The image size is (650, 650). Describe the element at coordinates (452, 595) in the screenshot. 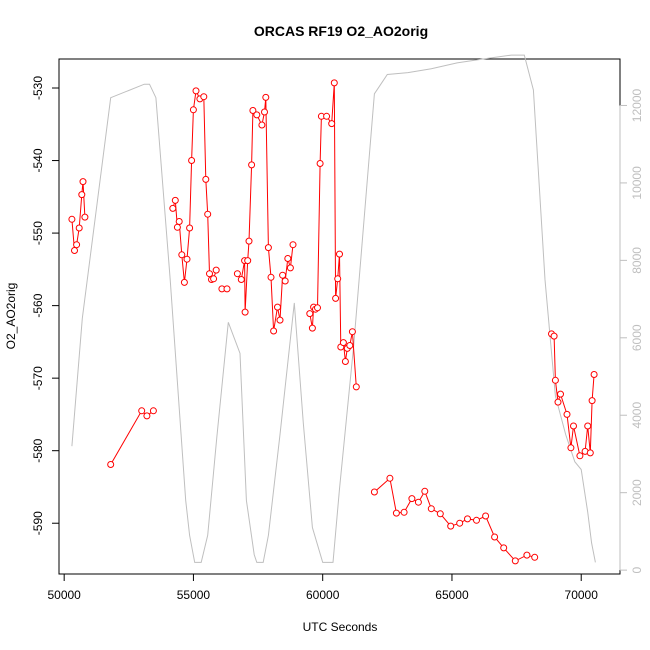

I see `x-tick-label: 65000` at that location.